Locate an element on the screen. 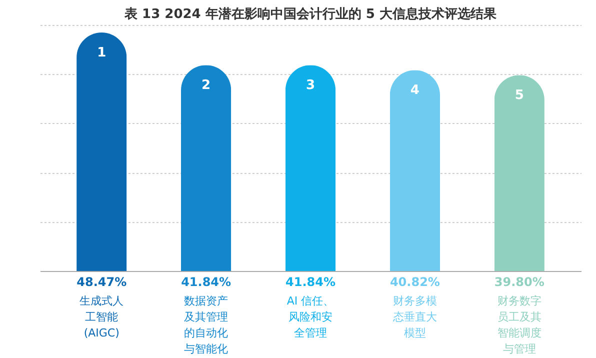  chart-title: 表 13 2024 年潜在影响中国会计行业的 5 大信息技术评选结果 is located at coordinates (311, 14).